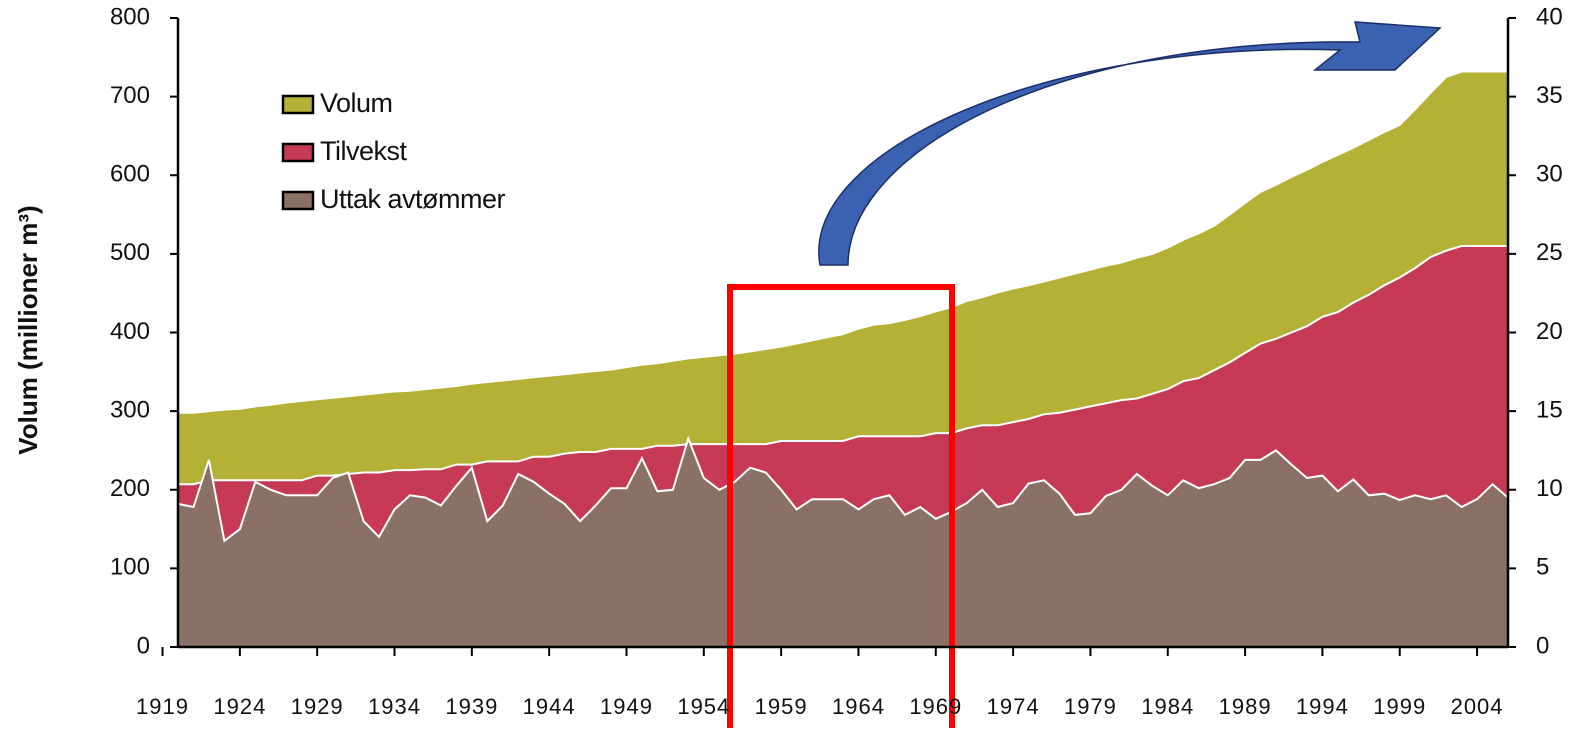 Image resolution: width=1575 pixels, height=733 pixels. I want to click on y-tick-label: 0, so click(143, 645).